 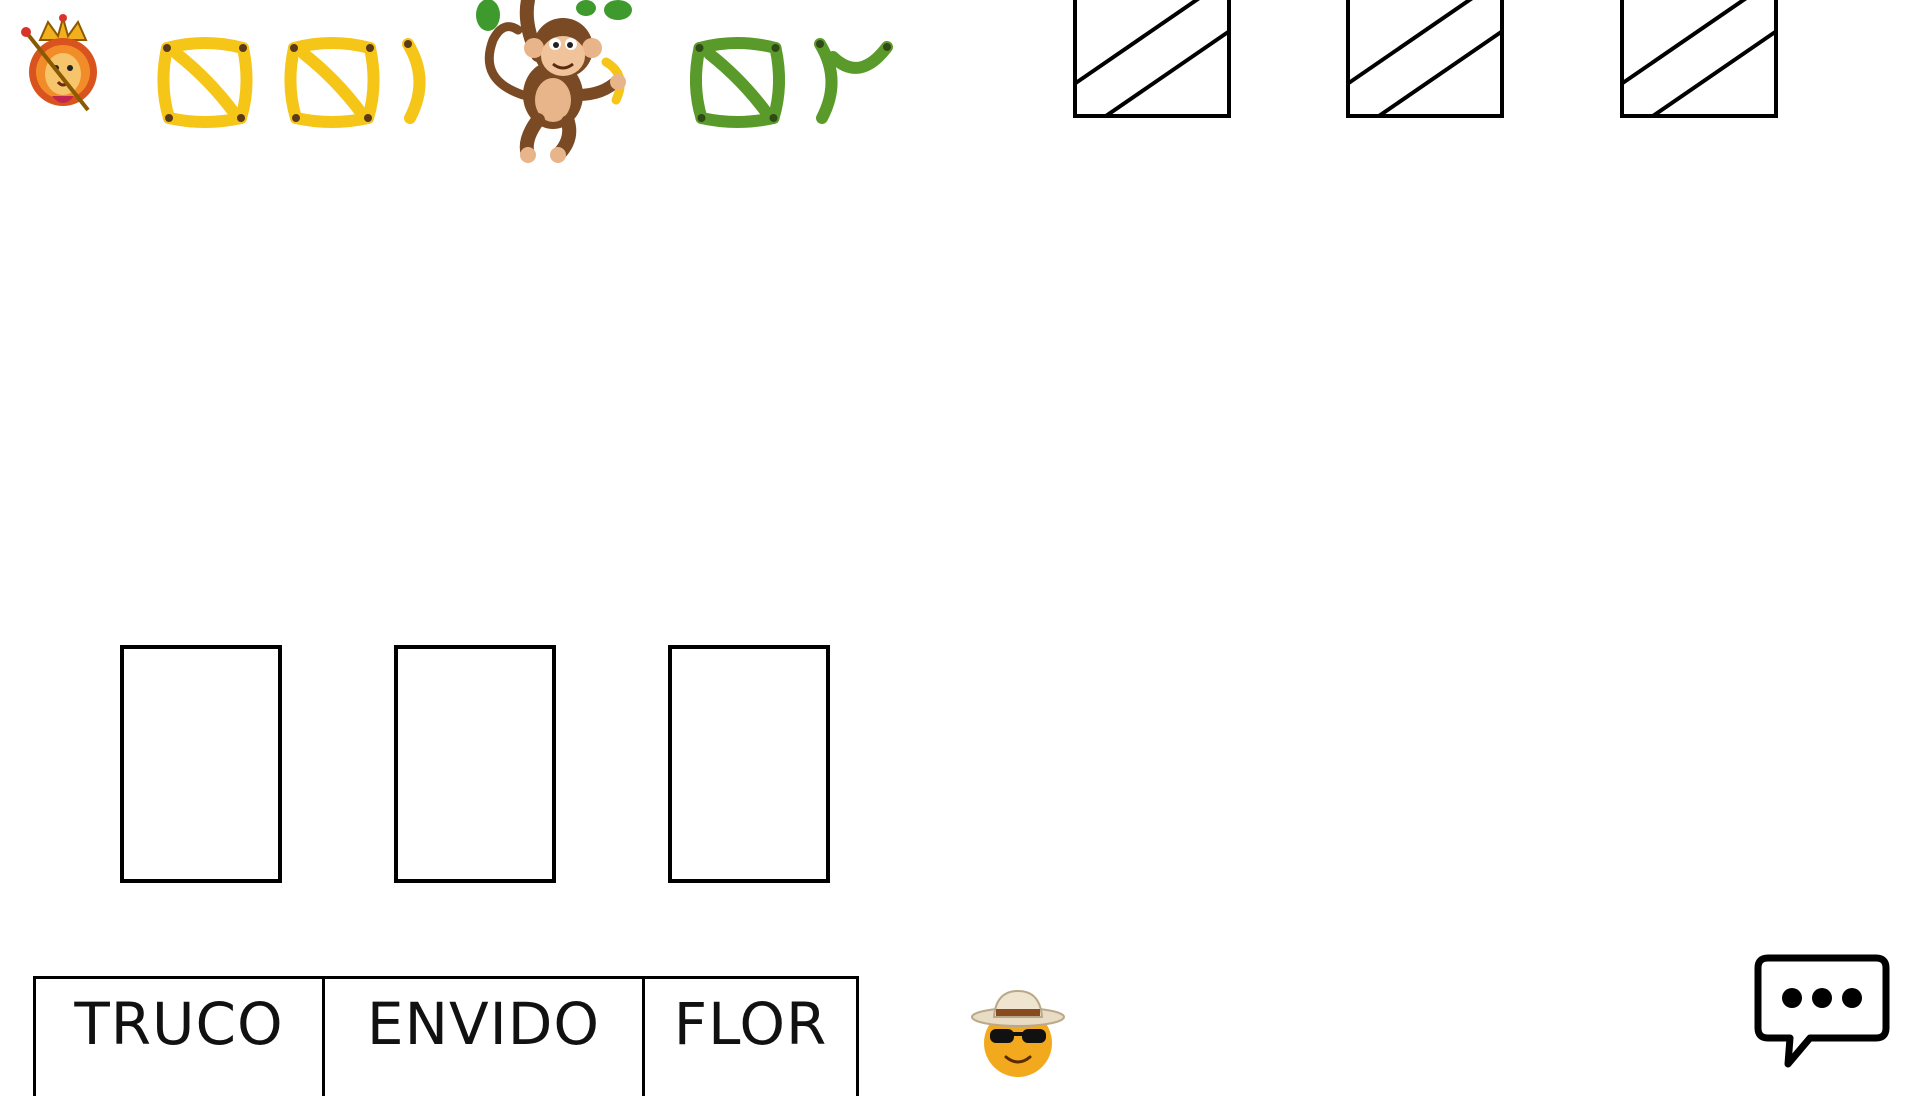 I want to click on yellow-banana-icon, so click(x=414, y=81).